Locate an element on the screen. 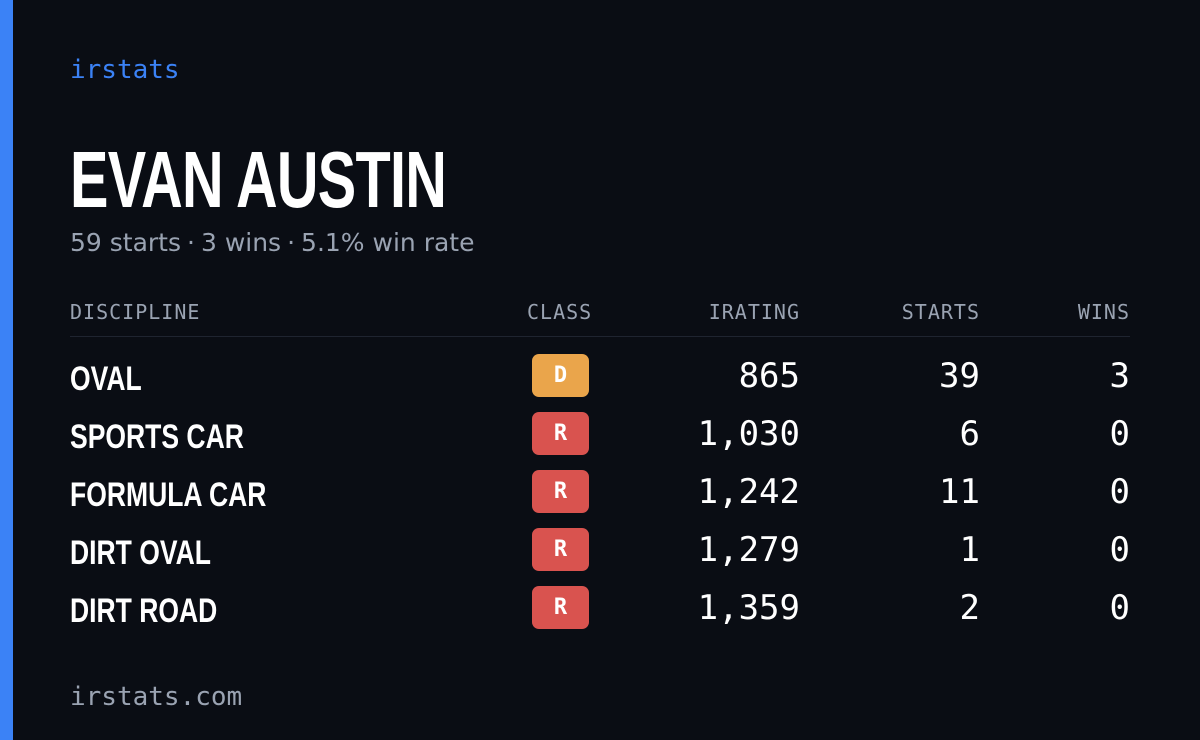 This screenshot has height=740, width=1200. starts-summary: 59 starts is located at coordinates (126, 242).